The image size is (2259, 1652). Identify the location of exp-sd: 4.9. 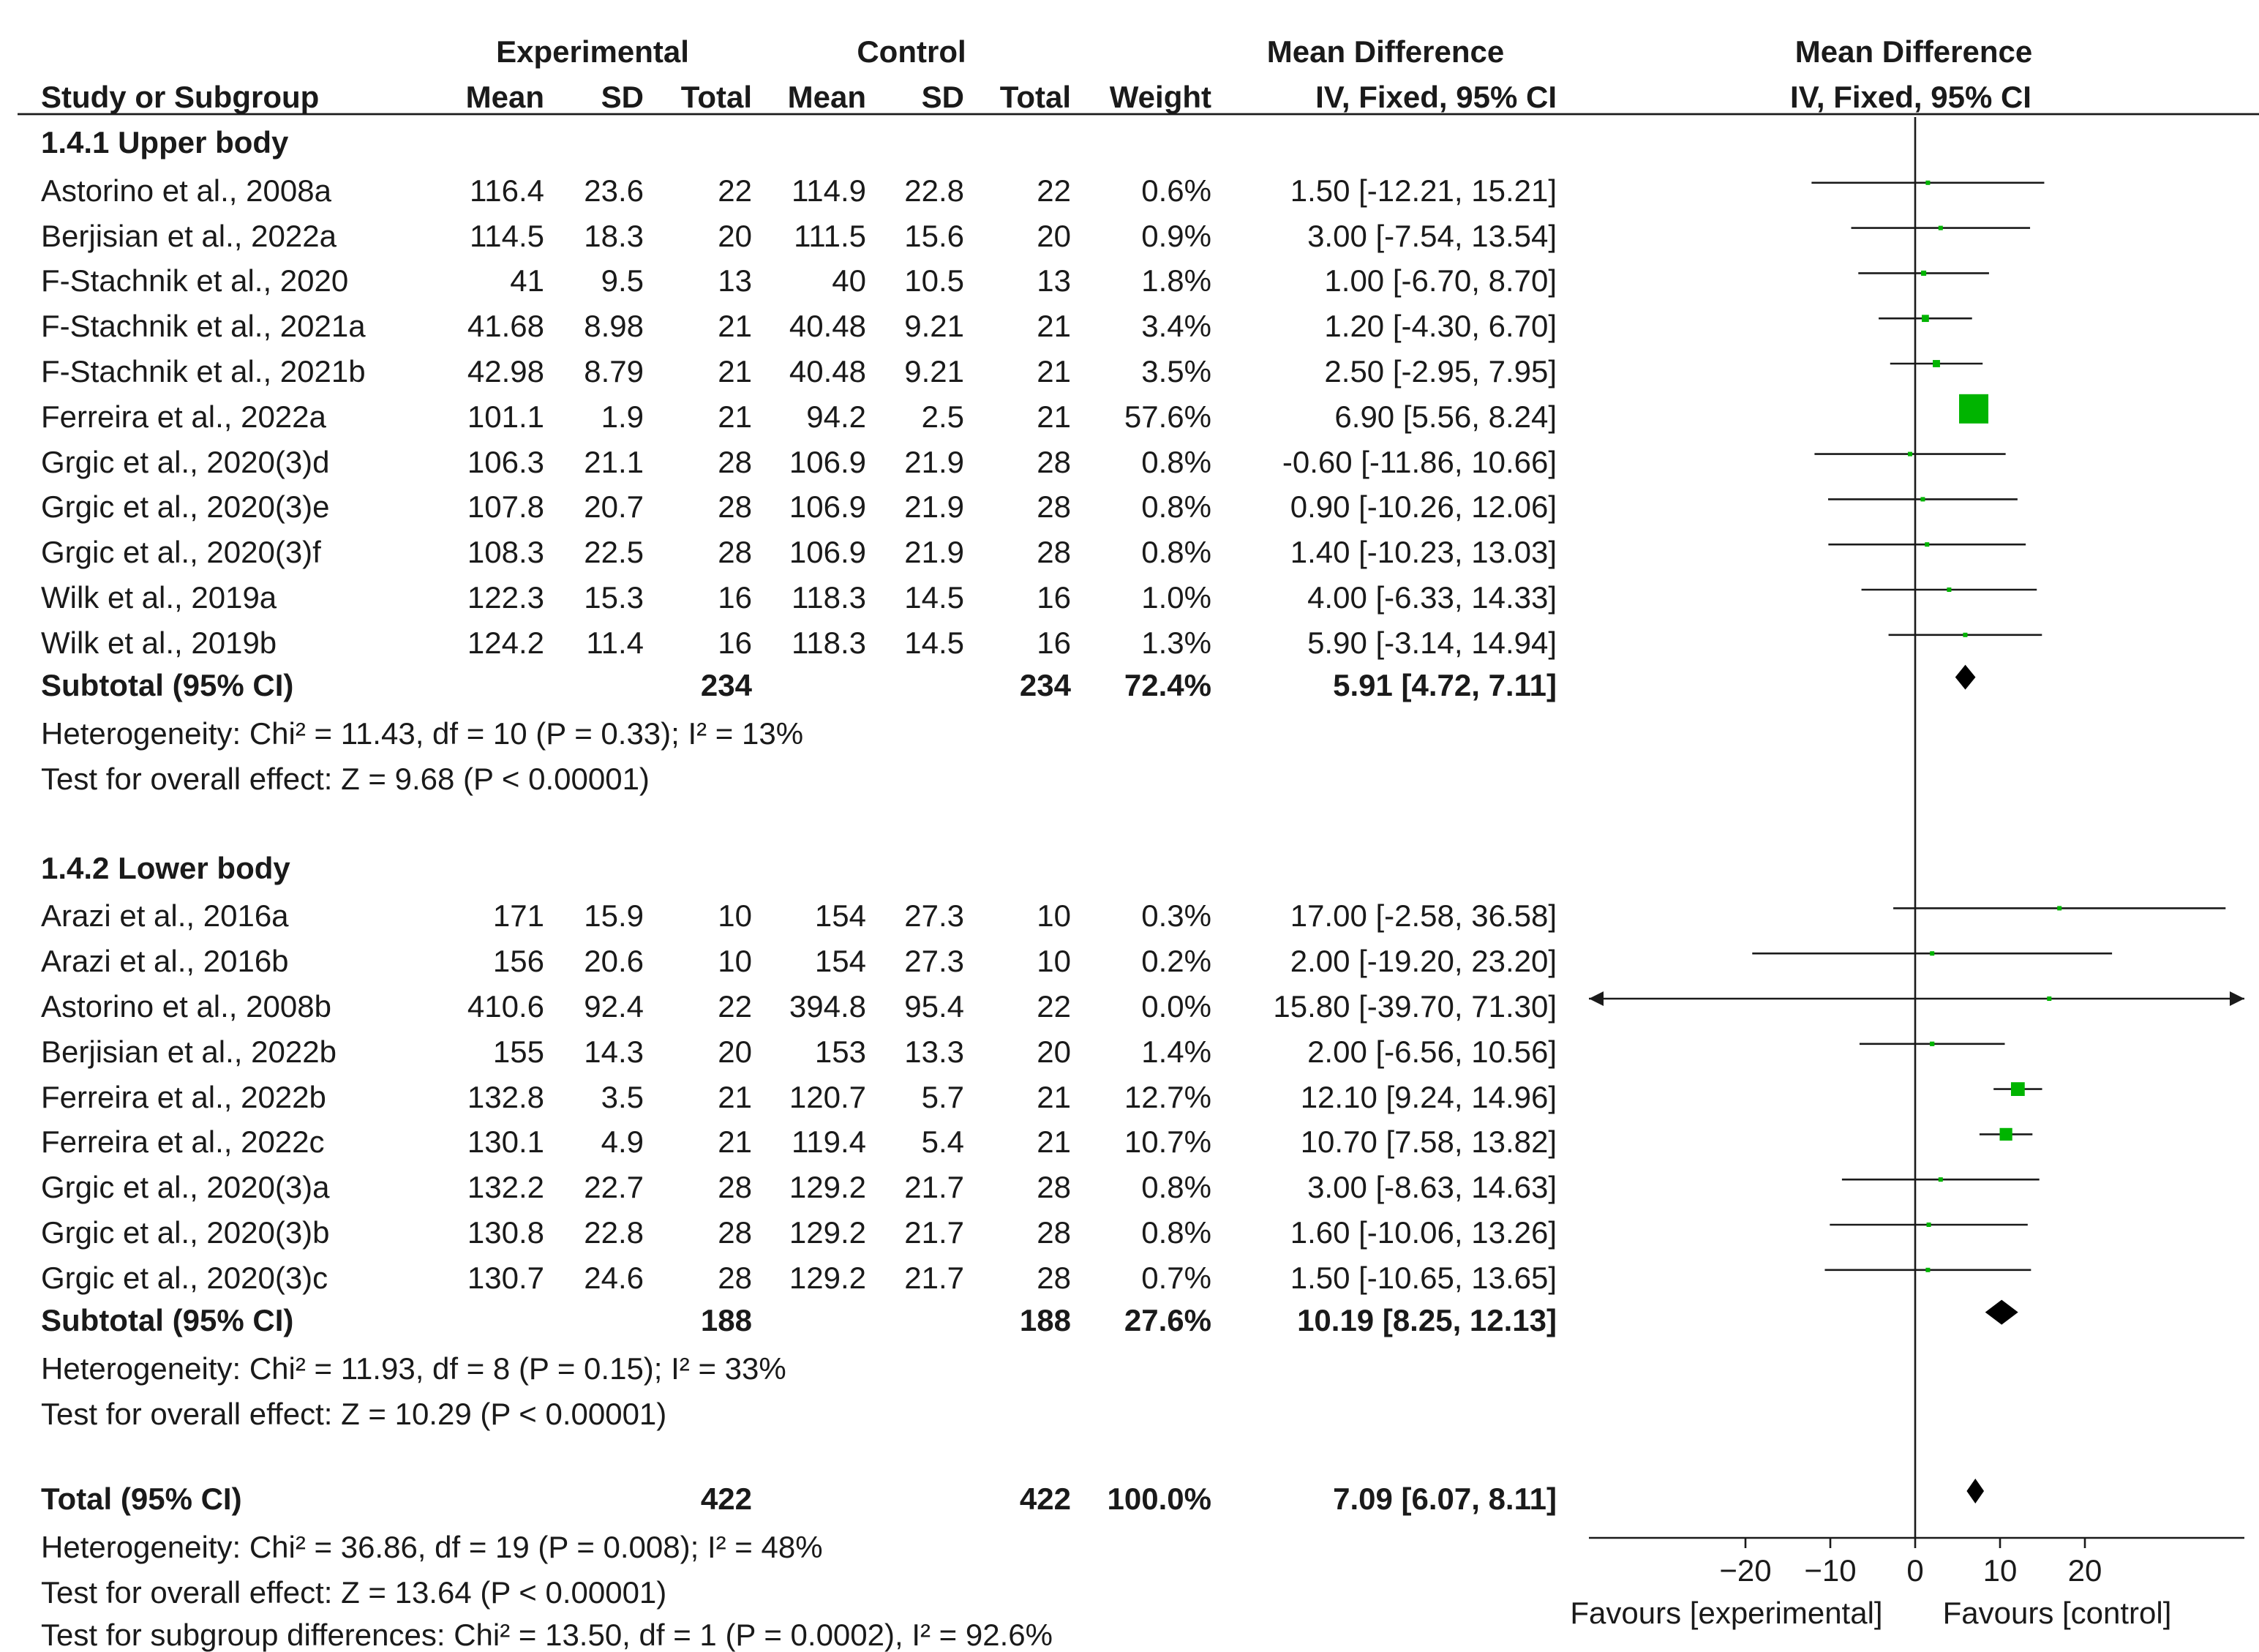
(623, 1142).